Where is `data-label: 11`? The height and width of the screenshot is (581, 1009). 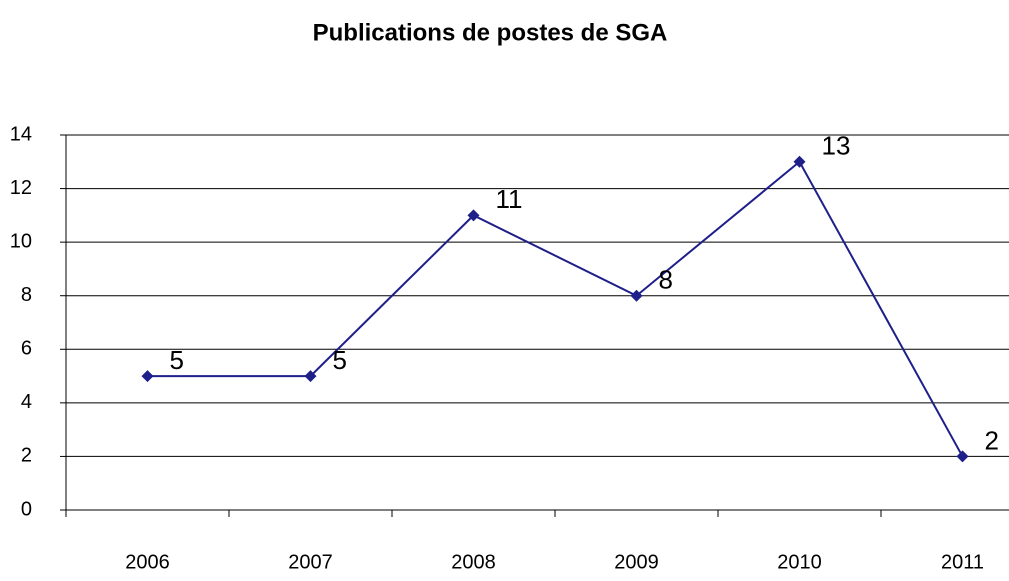
data-label: 11 is located at coordinates (509, 199).